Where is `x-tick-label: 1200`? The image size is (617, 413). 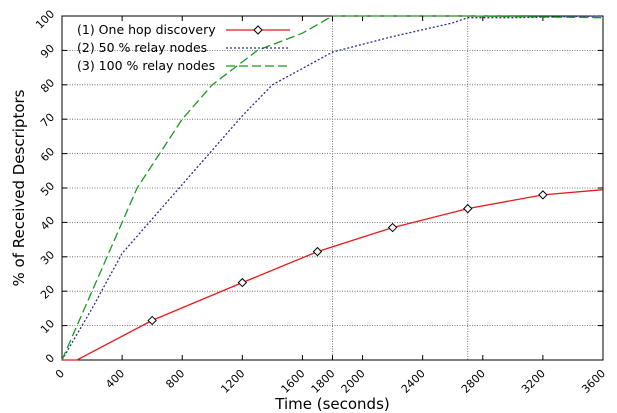 x-tick-label: 1200 is located at coordinates (232, 381).